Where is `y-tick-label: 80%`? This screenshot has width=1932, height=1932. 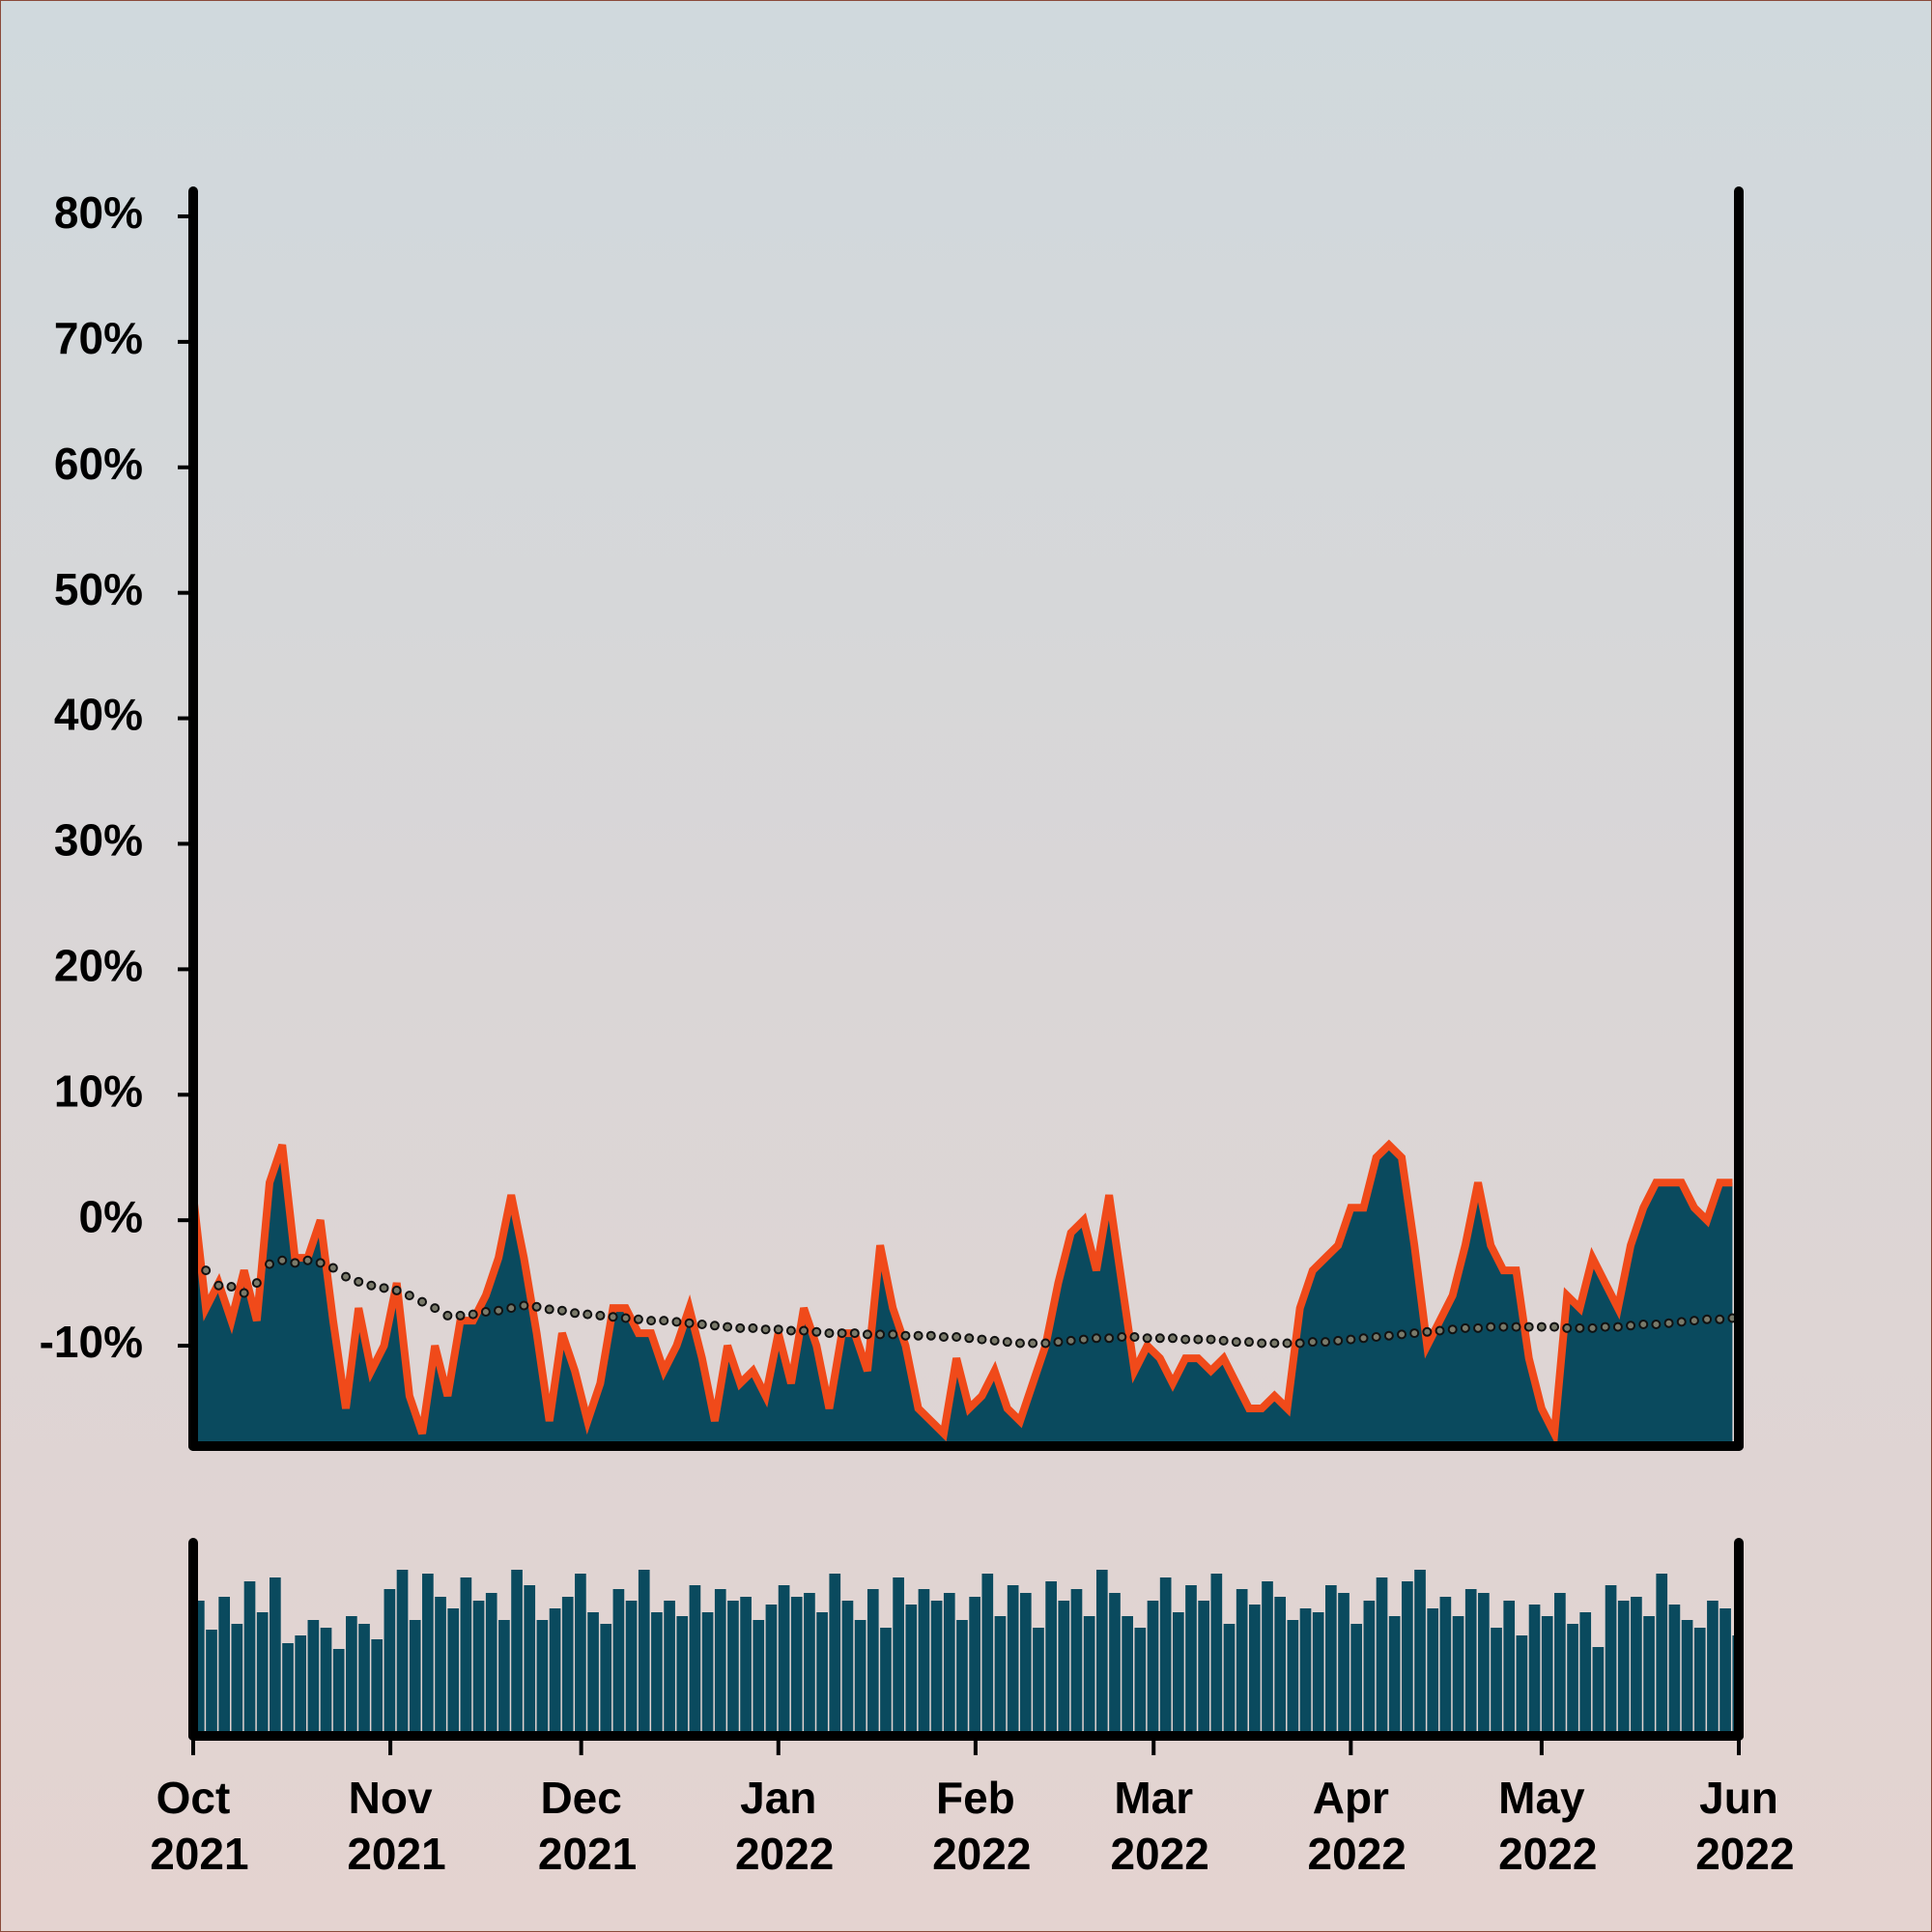
y-tick-label: 80% is located at coordinates (98, 212).